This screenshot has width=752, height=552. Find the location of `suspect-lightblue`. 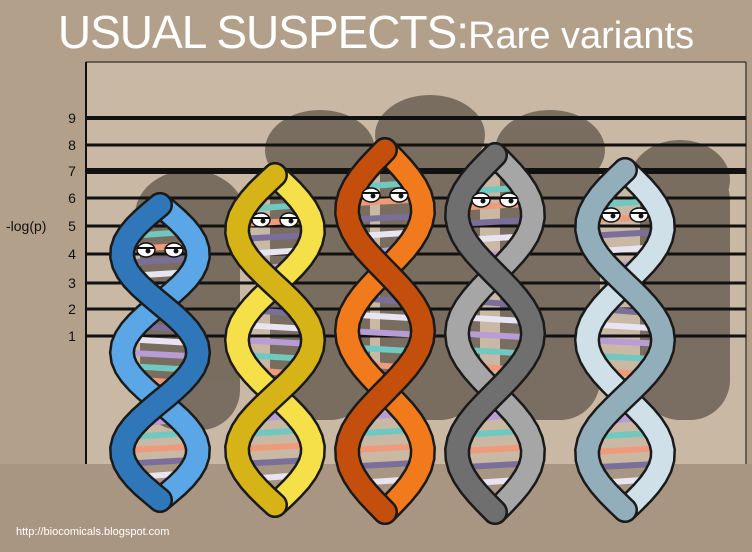

suspect-lightblue is located at coordinates (625, 340).